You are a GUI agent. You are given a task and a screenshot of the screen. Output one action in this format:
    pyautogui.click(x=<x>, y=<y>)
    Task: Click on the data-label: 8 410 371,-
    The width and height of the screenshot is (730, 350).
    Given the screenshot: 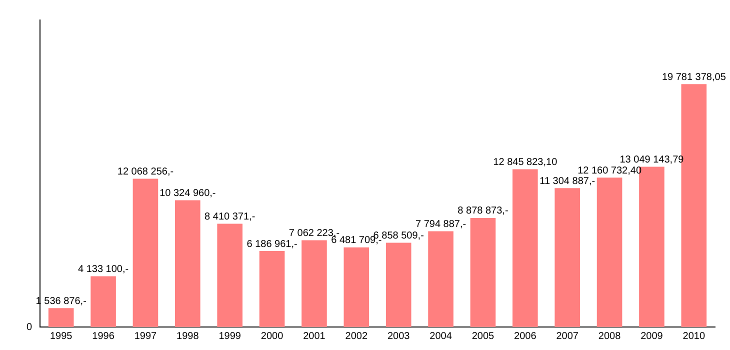 What is the action you would take?
    pyautogui.click(x=230, y=216)
    